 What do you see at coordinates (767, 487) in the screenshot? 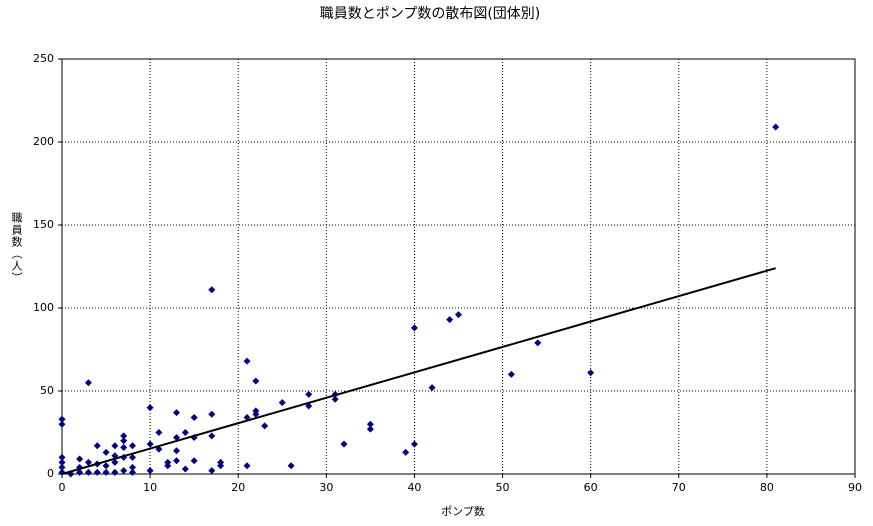
I see `x-tick-label: 80` at bounding box center [767, 487].